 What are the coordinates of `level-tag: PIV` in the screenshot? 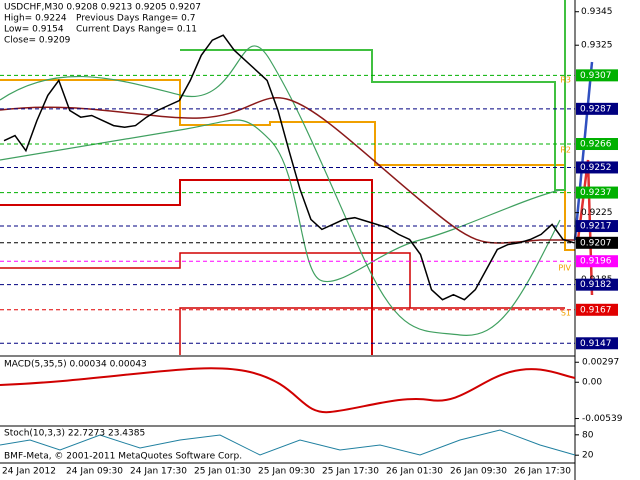 It's located at (564, 268).